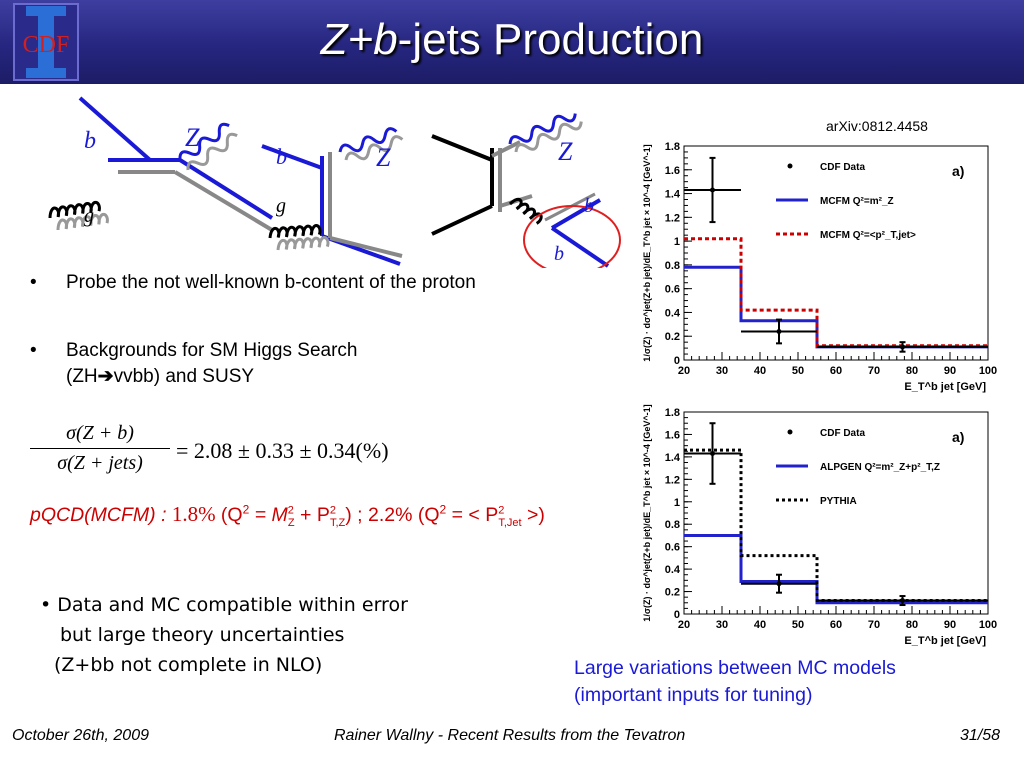 The height and width of the screenshot is (768, 1024). Describe the element at coordinates (501, 510) in the screenshot. I see `f2-12: 2` at that location.